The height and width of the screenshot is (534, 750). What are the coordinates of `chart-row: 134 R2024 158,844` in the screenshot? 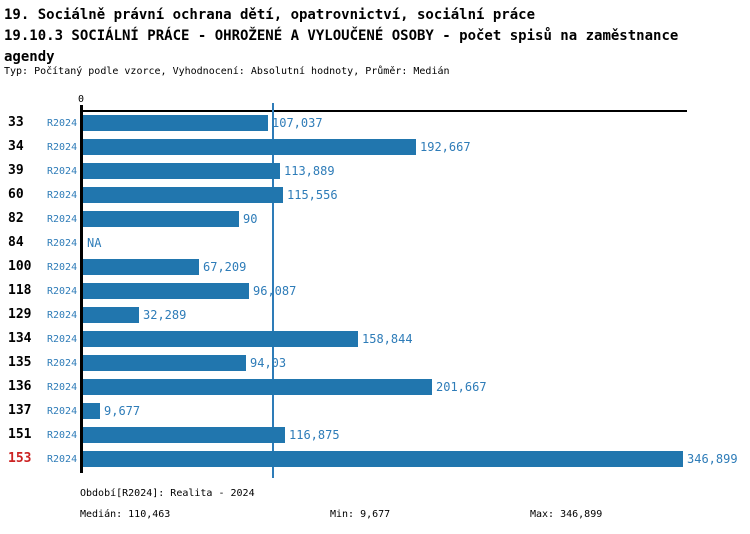 It's located at (375, 339).